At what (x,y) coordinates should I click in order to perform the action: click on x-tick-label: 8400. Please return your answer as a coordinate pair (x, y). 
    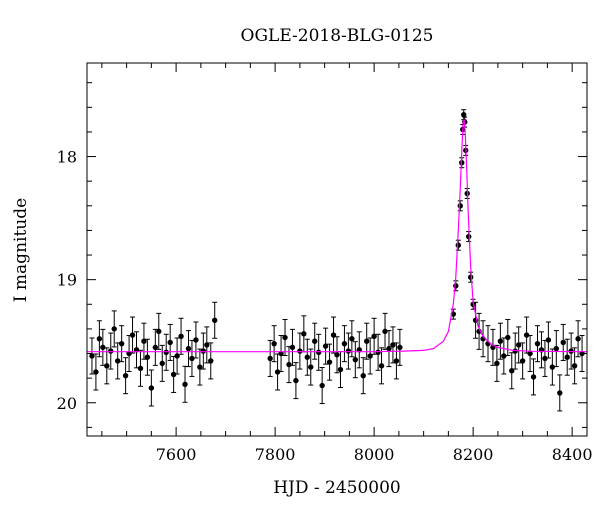
    Looking at the image, I should click on (572, 454).